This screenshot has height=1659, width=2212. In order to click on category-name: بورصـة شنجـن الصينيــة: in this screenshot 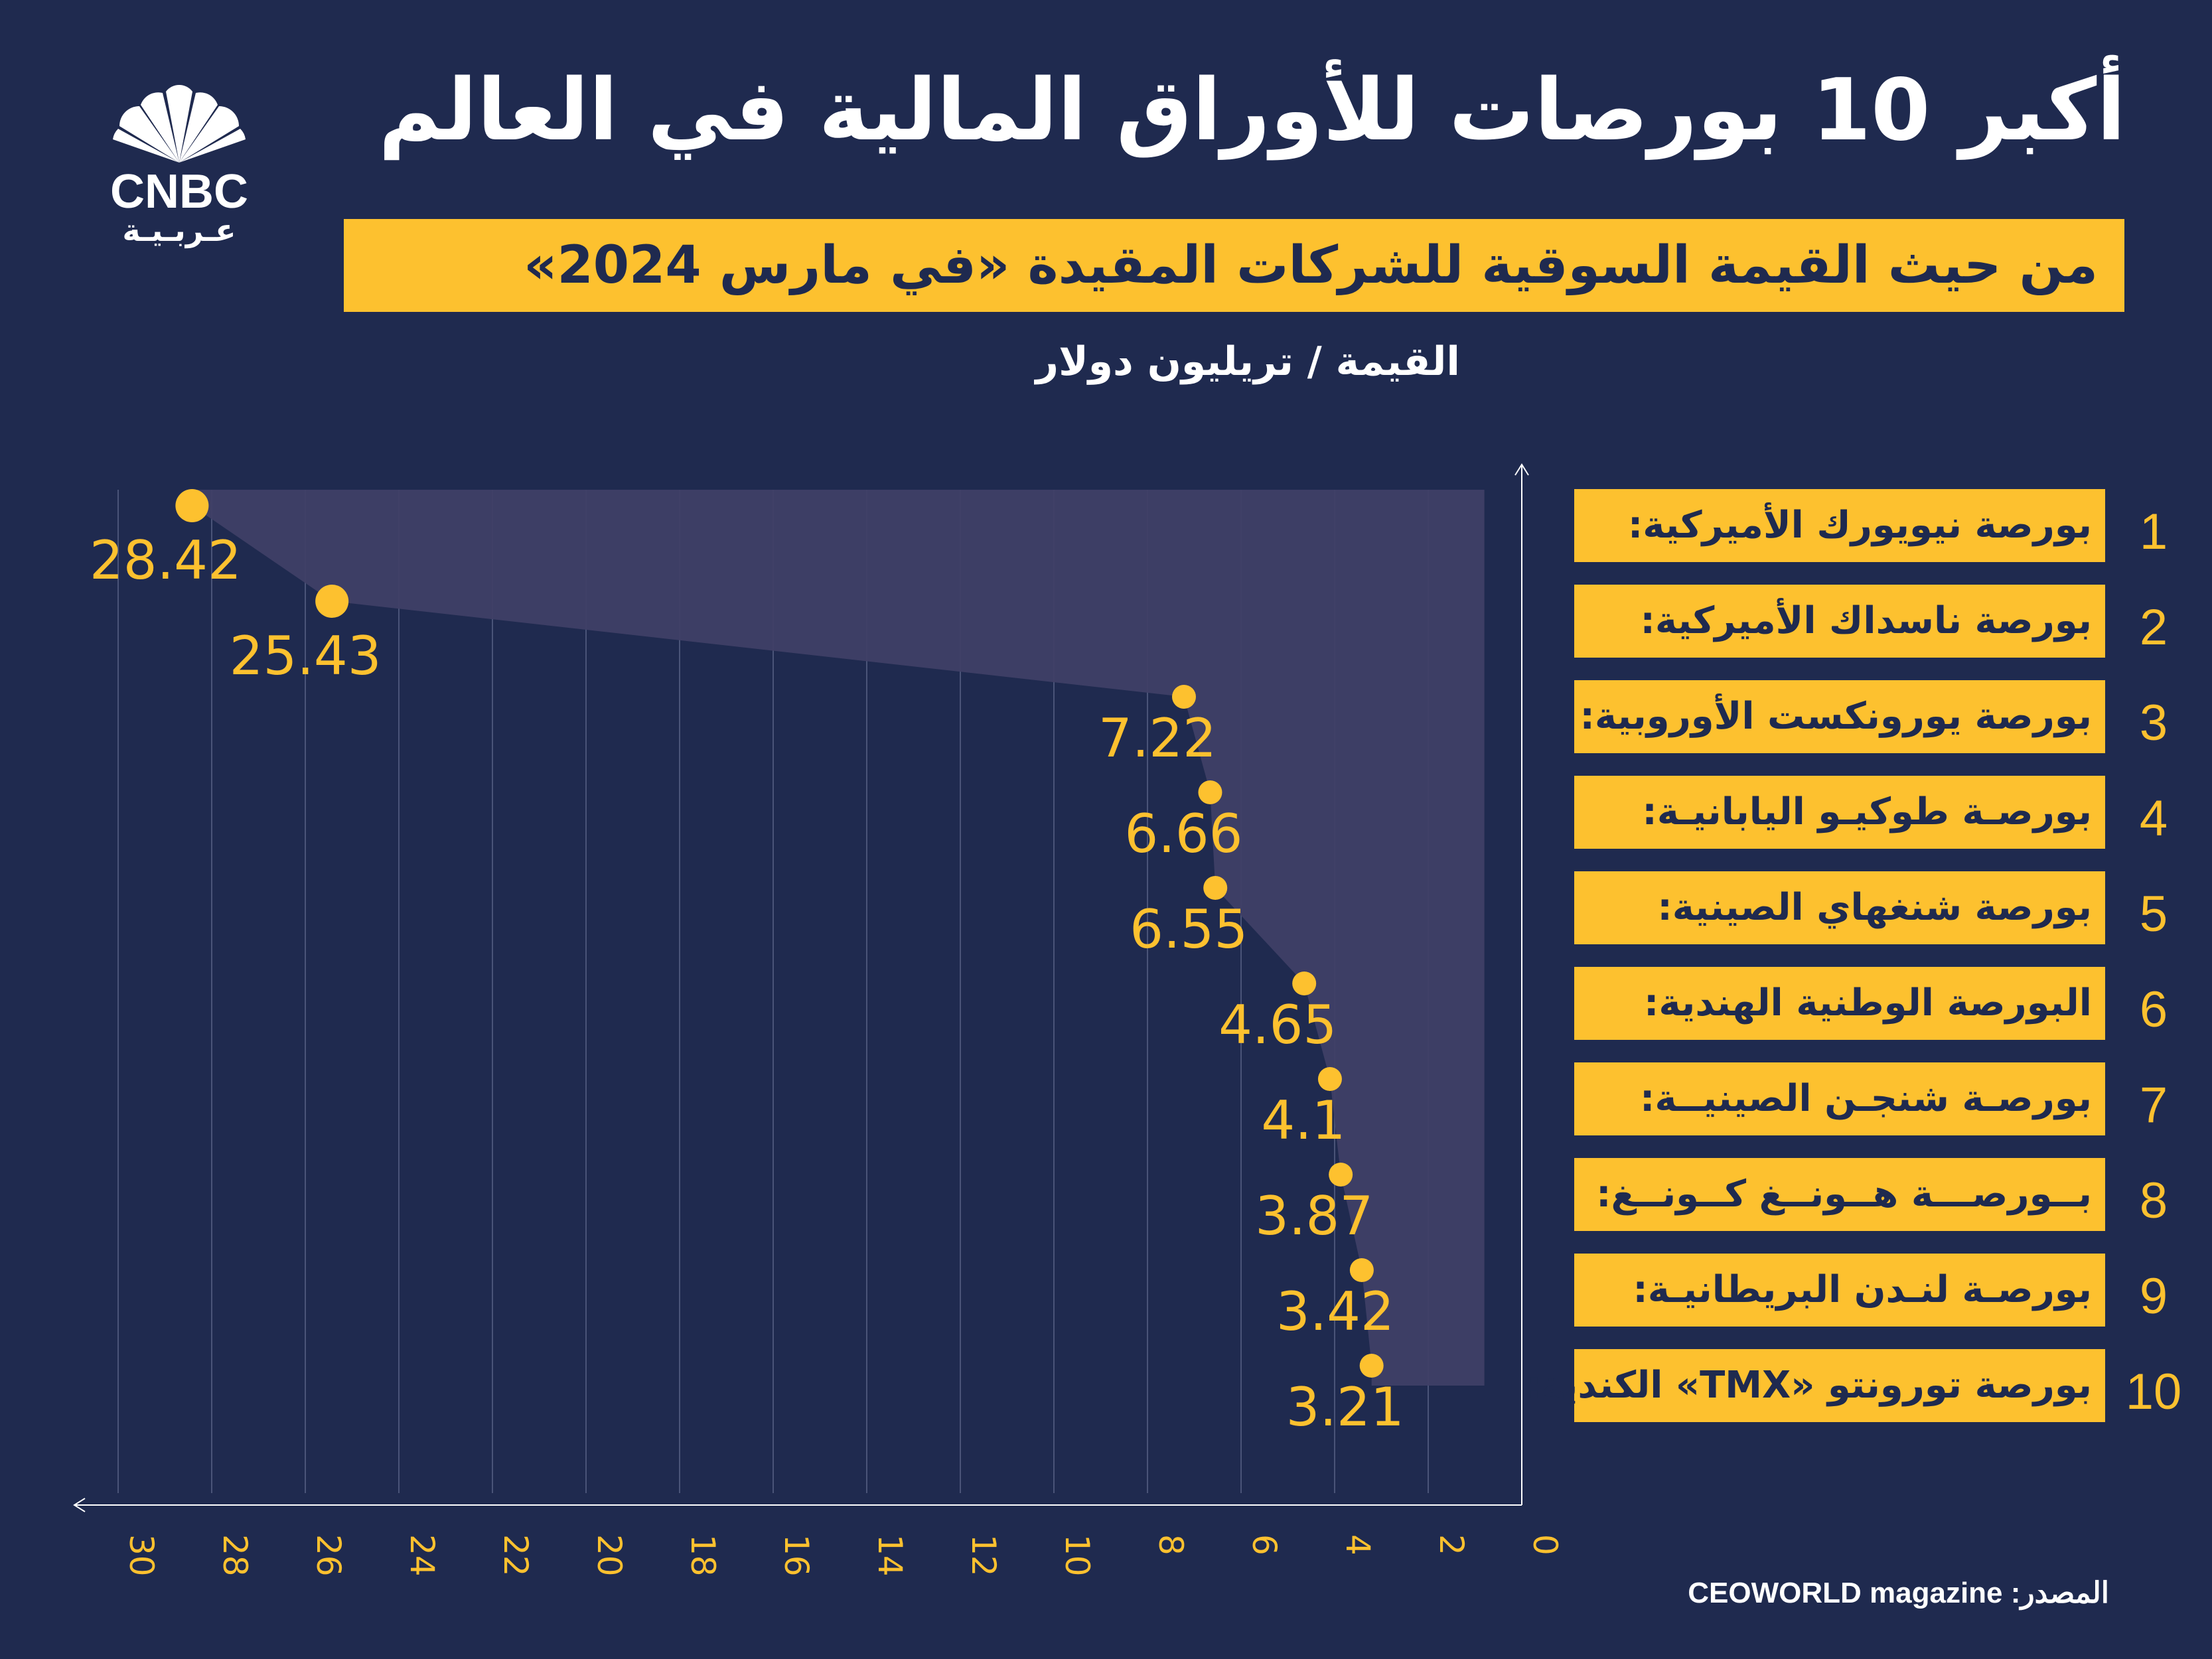, I will do `click(1866, 1098)`.